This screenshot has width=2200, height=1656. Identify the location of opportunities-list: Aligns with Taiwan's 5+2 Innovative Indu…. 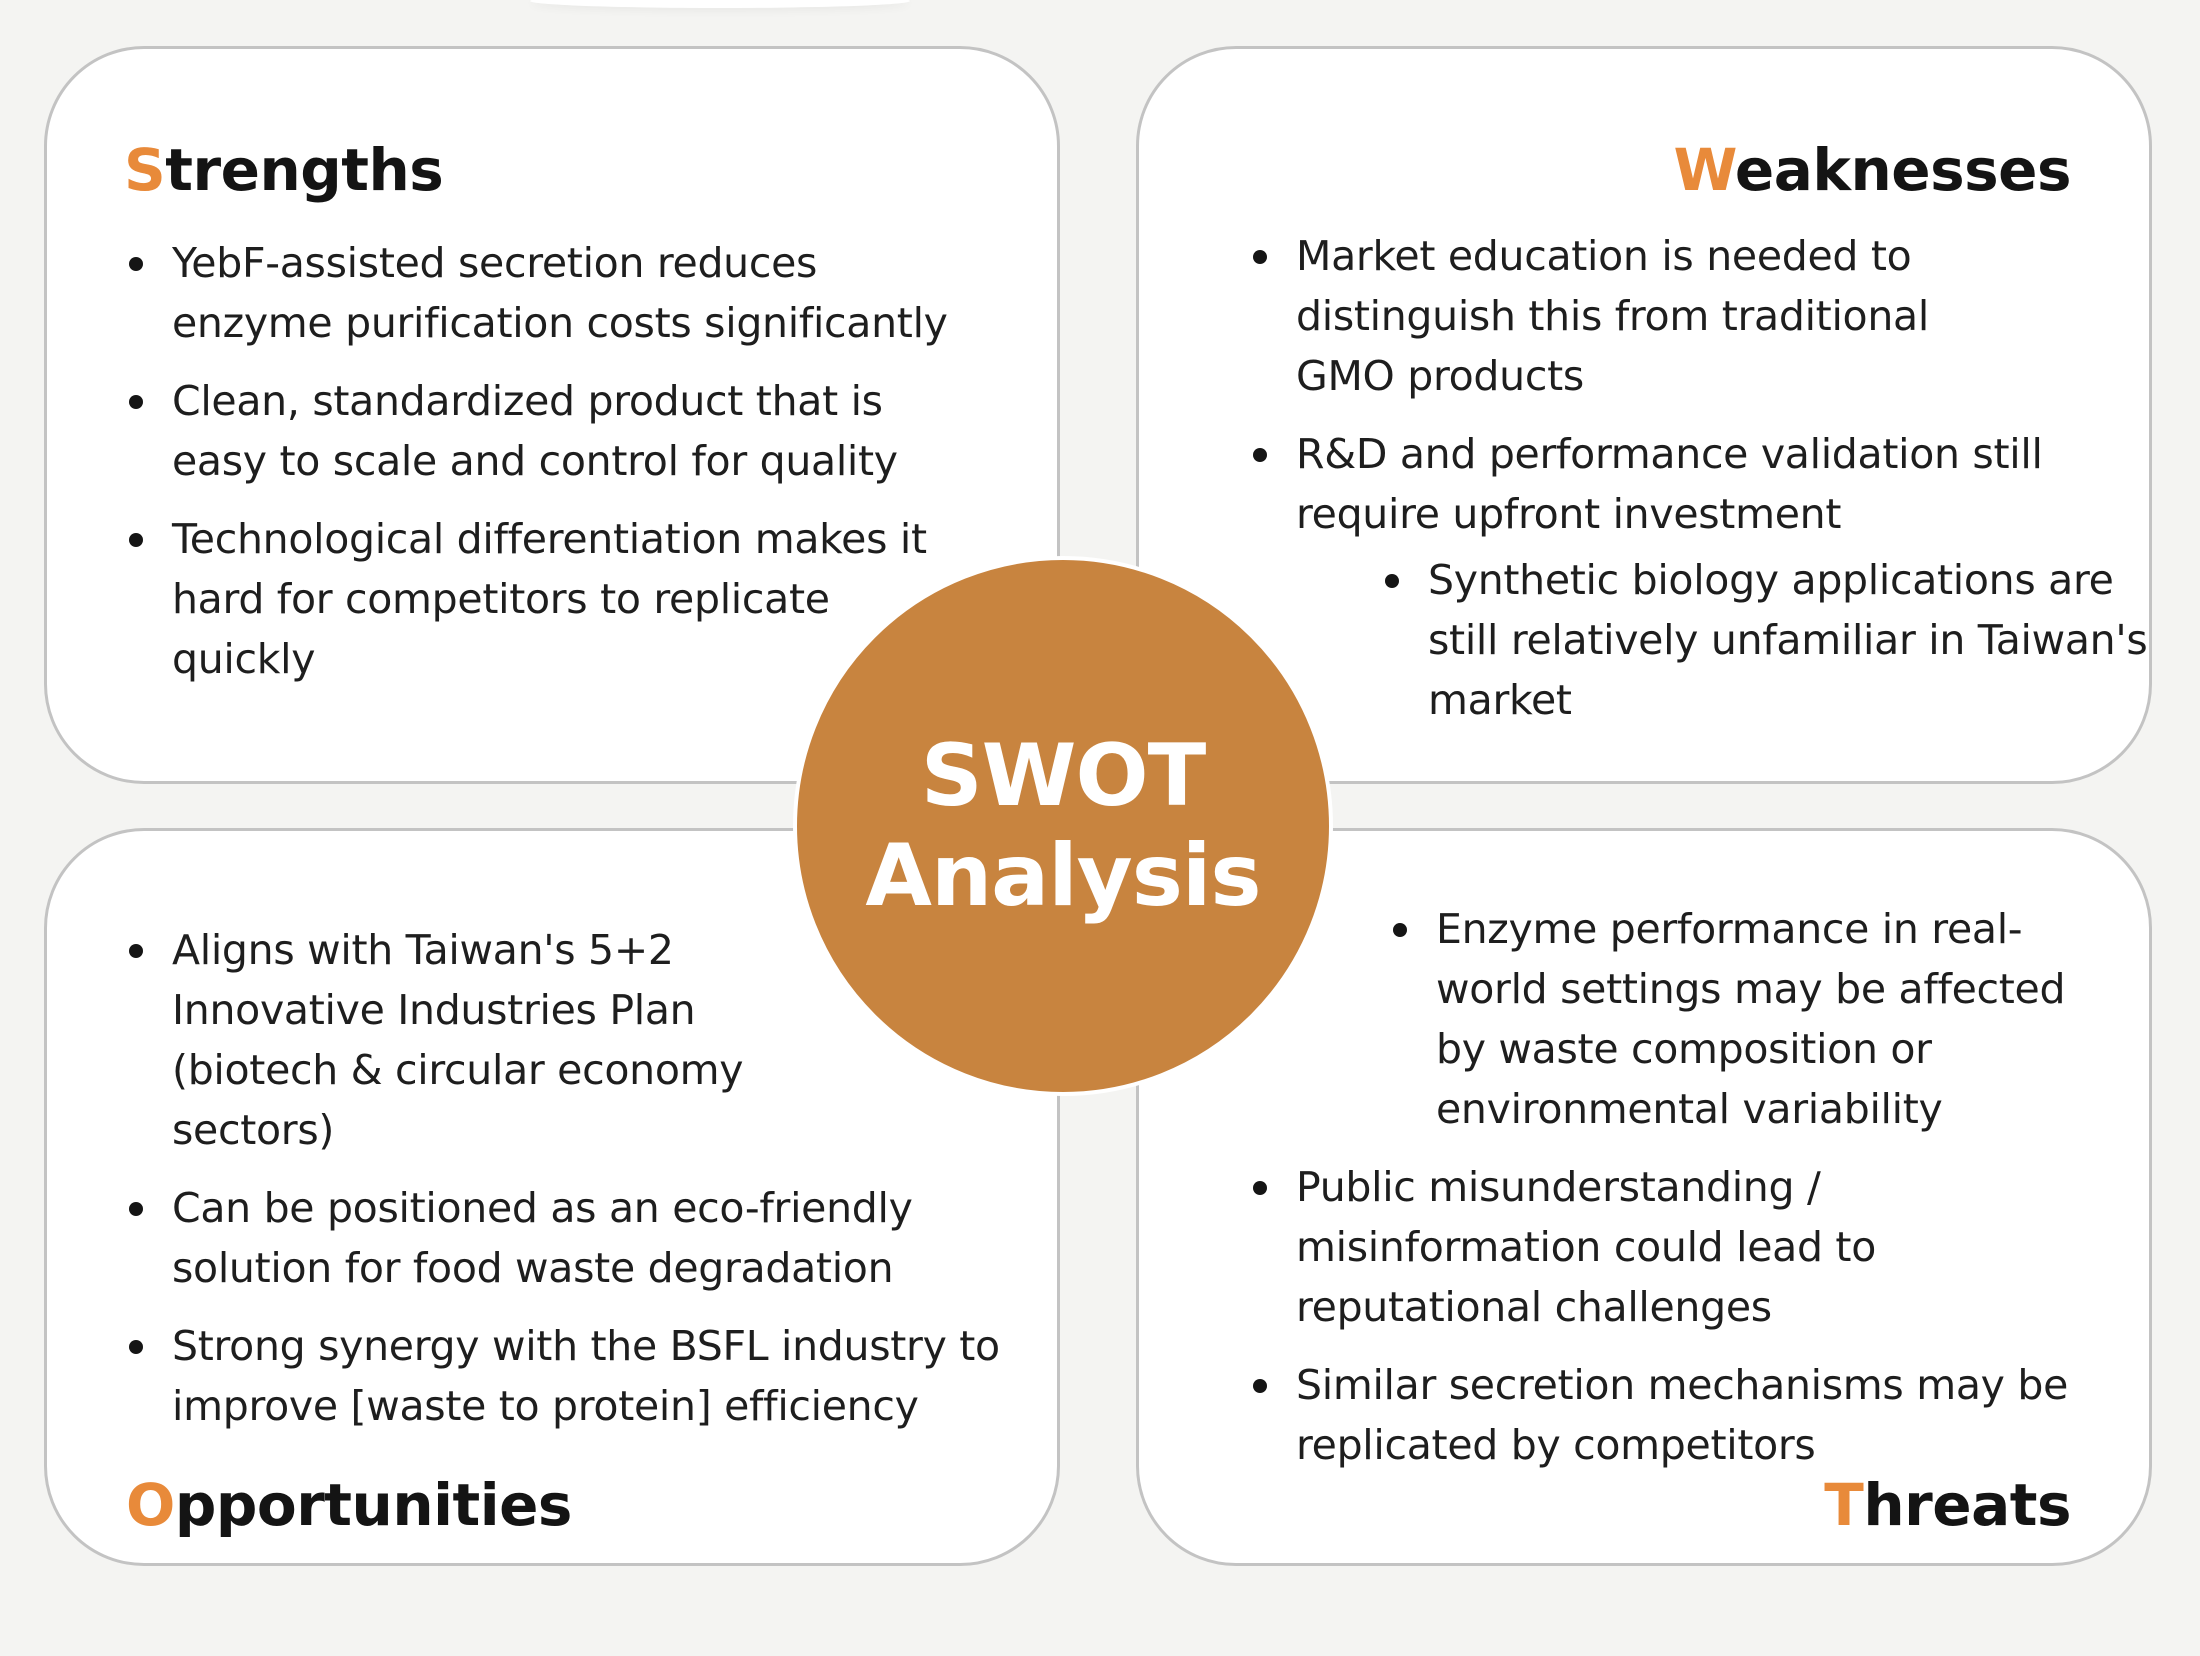
(575, 1178).